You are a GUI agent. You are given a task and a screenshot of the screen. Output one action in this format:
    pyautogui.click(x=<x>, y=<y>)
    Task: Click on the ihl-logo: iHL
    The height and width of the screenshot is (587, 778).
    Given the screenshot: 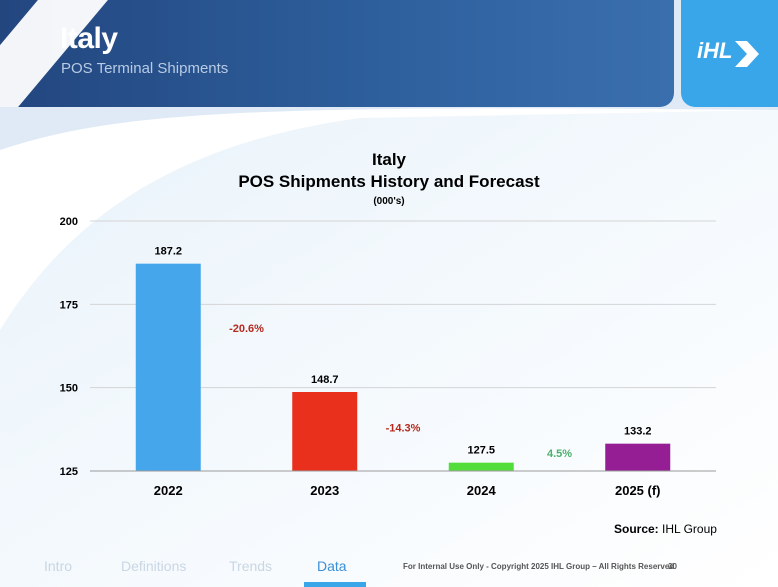 What is the action you would take?
    pyautogui.click(x=715, y=50)
    